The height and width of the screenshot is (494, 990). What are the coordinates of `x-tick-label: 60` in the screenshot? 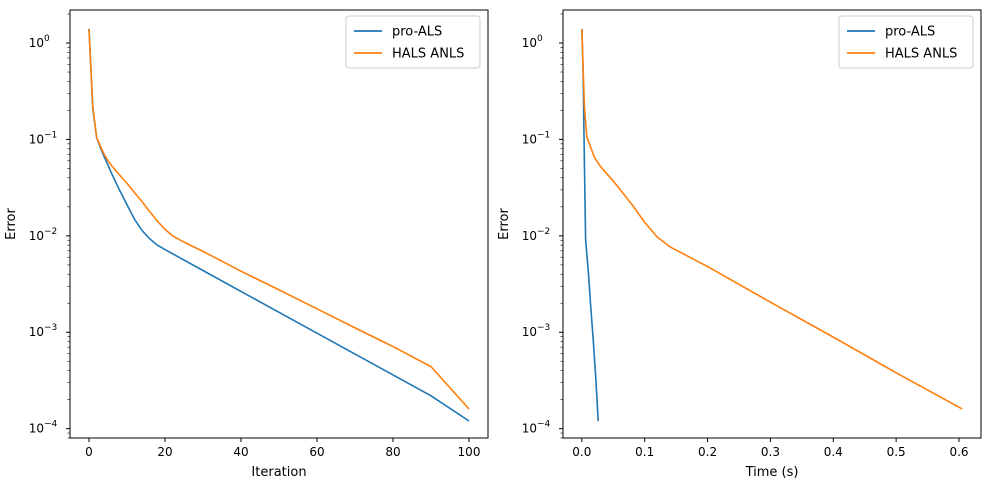 It's located at (316, 452).